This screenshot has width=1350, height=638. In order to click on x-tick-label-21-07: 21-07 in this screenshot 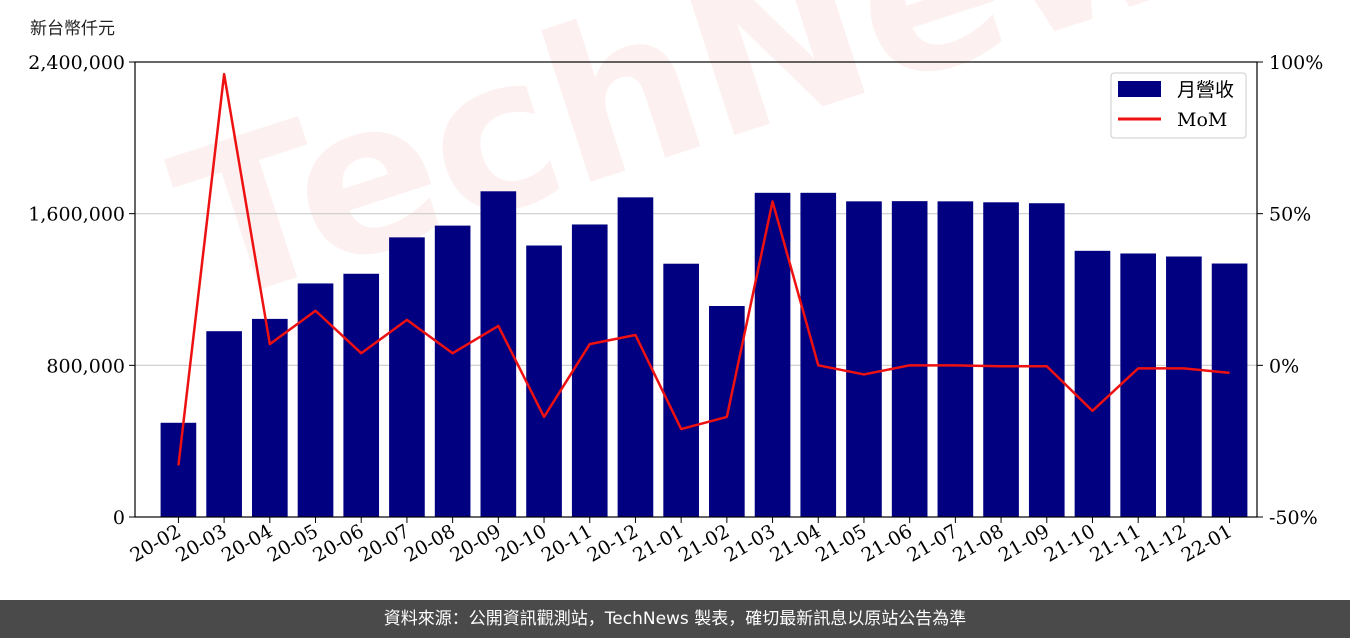, I will do `click(932, 543)`.